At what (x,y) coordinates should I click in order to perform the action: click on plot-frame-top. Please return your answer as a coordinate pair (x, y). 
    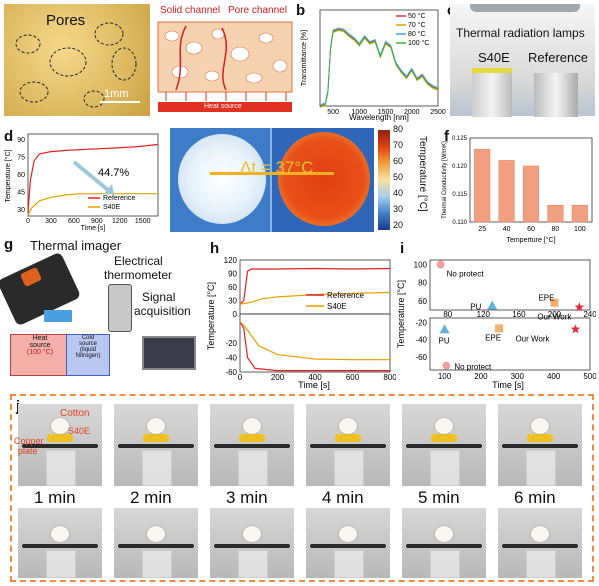
    Looking at the image, I should click on (510, 285).